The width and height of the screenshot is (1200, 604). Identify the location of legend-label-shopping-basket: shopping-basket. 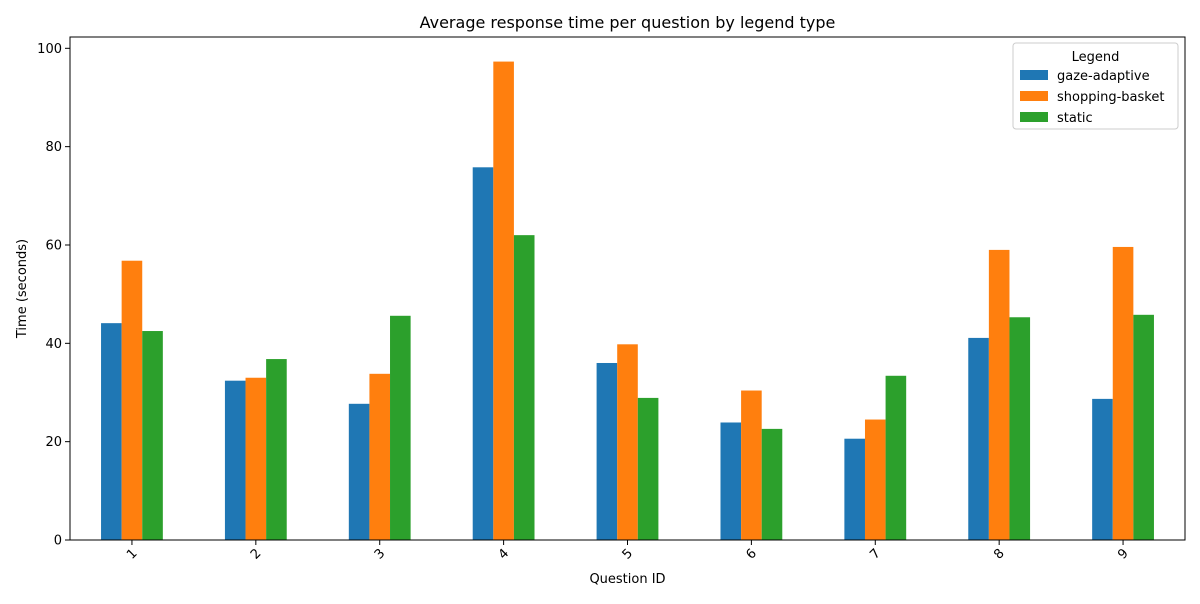
(1110, 97).